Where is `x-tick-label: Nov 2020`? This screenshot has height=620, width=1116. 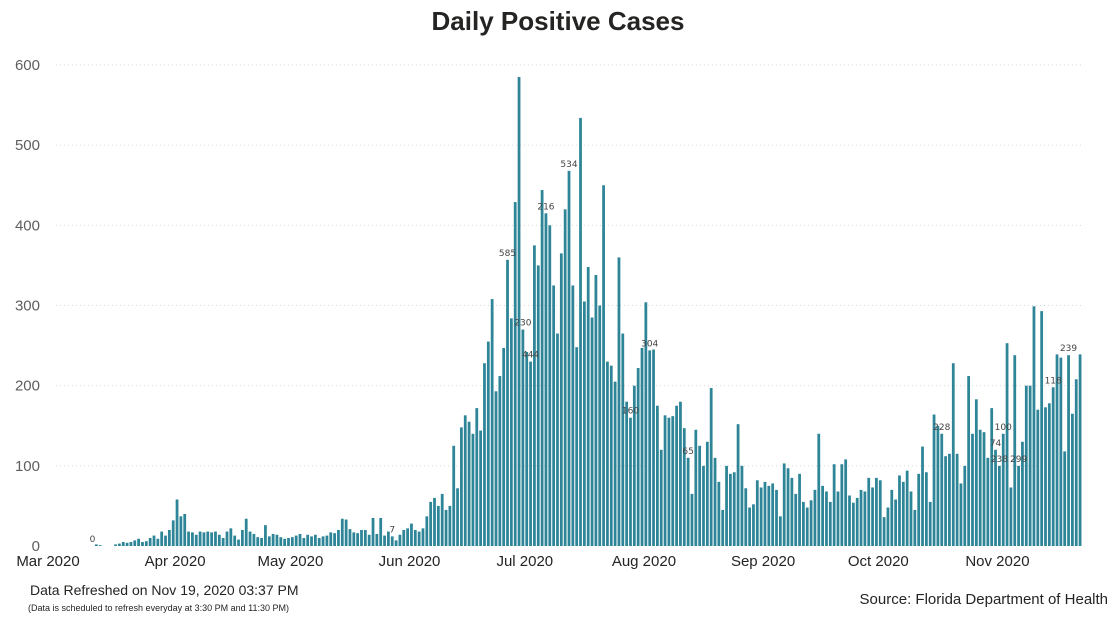
x-tick-label: Nov 2020 is located at coordinates (997, 561).